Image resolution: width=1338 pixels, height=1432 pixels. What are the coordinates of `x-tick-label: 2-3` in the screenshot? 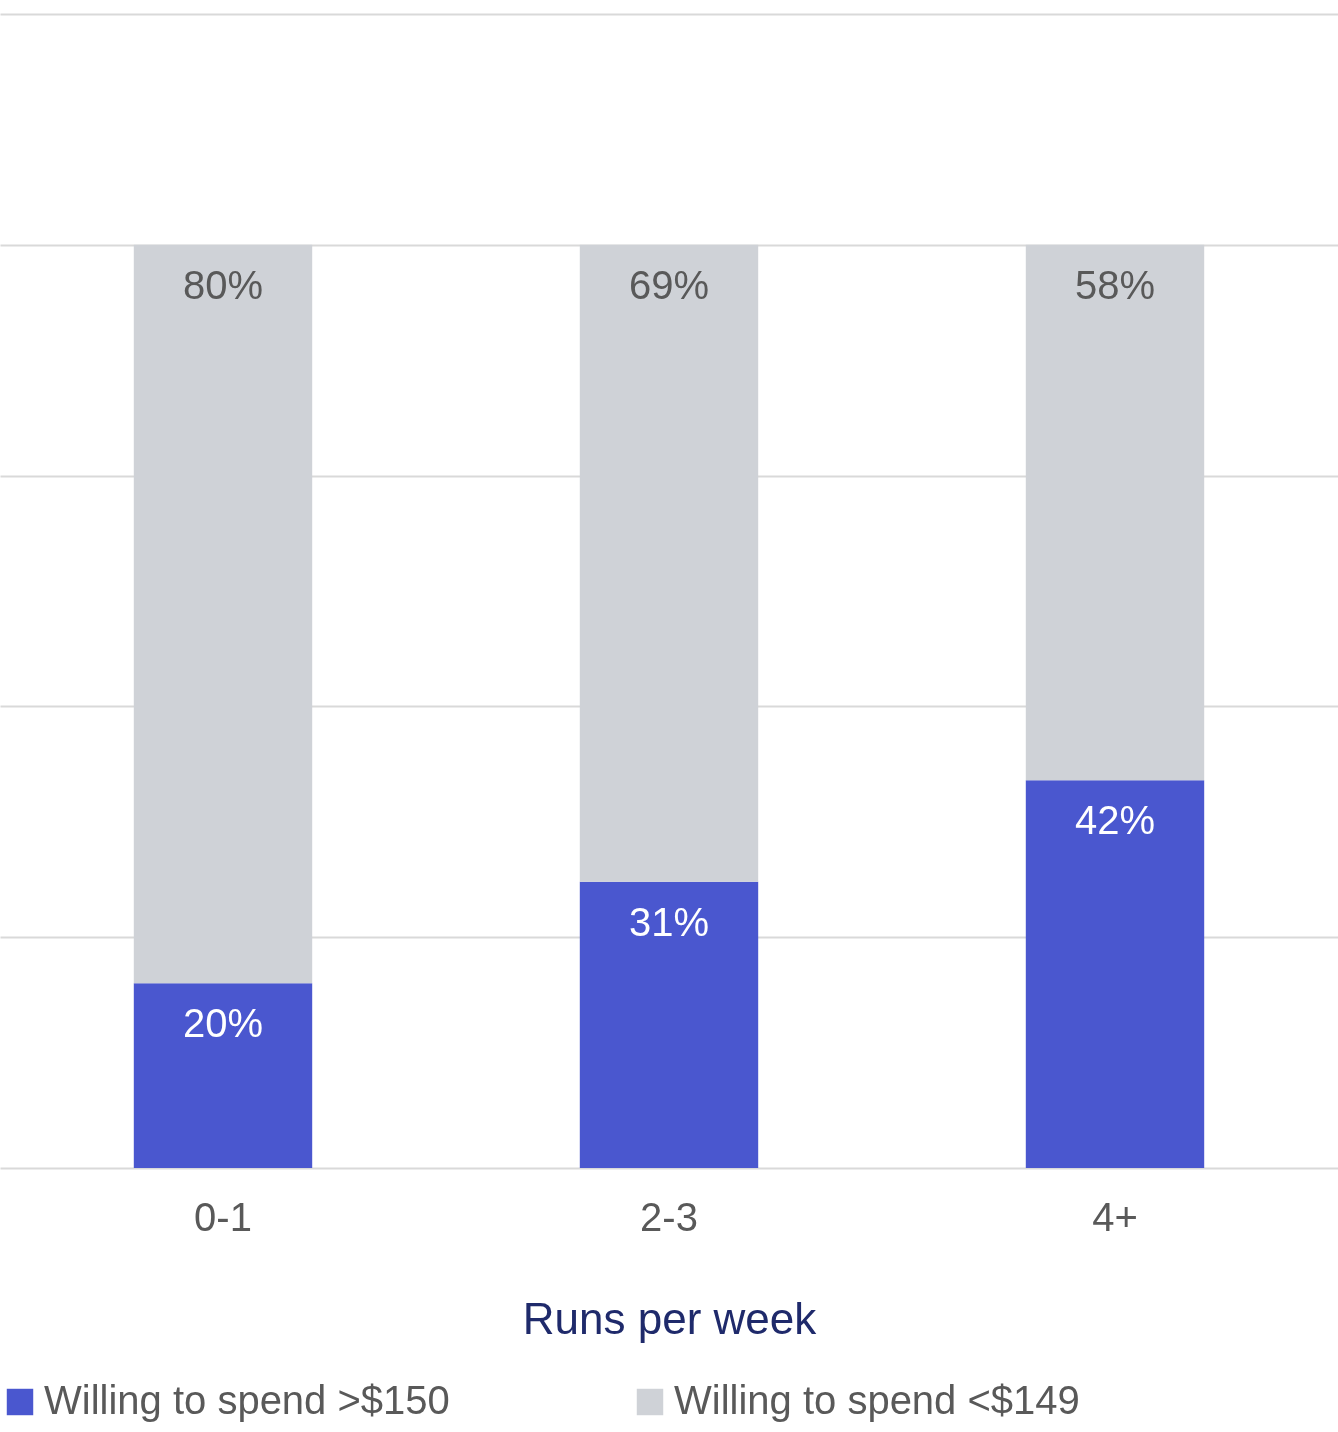 It's located at (669, 1216).